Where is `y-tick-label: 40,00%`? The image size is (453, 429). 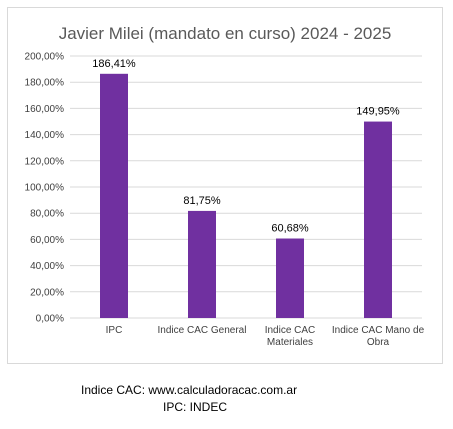 y-tick-label: 40,00% is located at coordinates (47, 266).